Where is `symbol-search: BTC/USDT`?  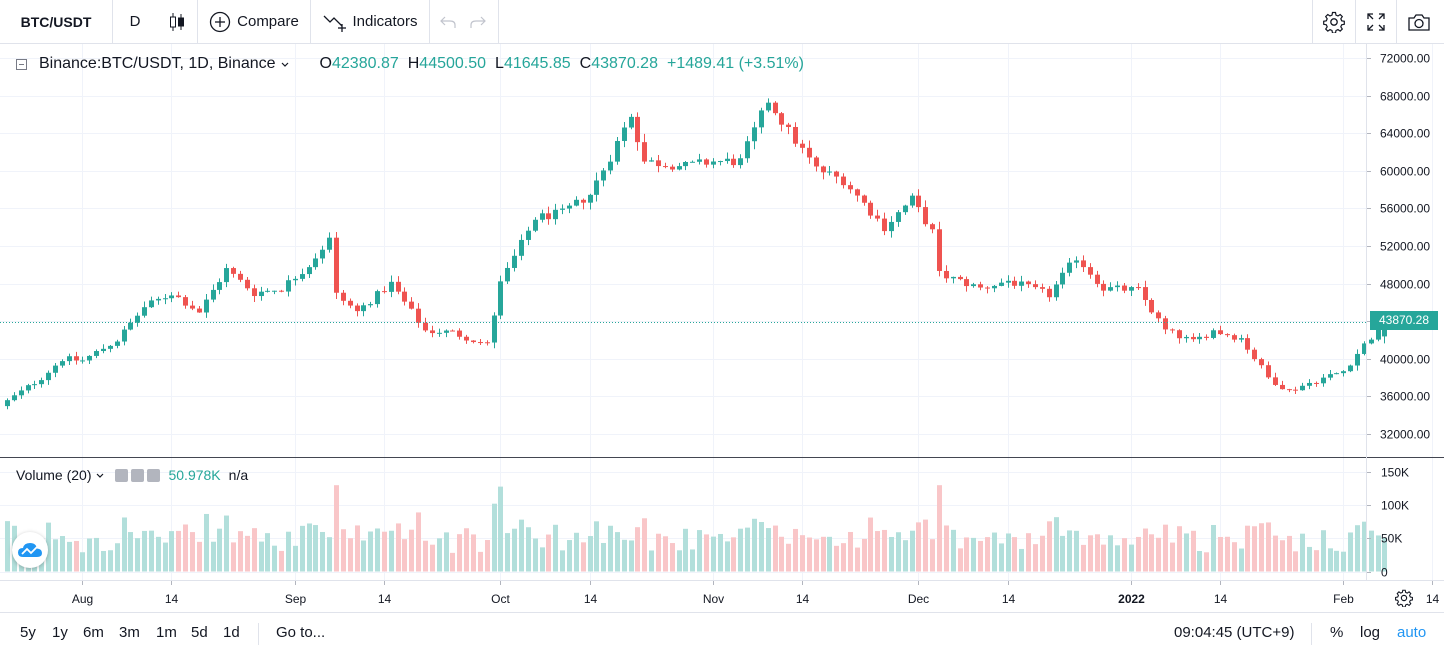
symbol-search: BTC/USDT is located at coordinates (56, 21).